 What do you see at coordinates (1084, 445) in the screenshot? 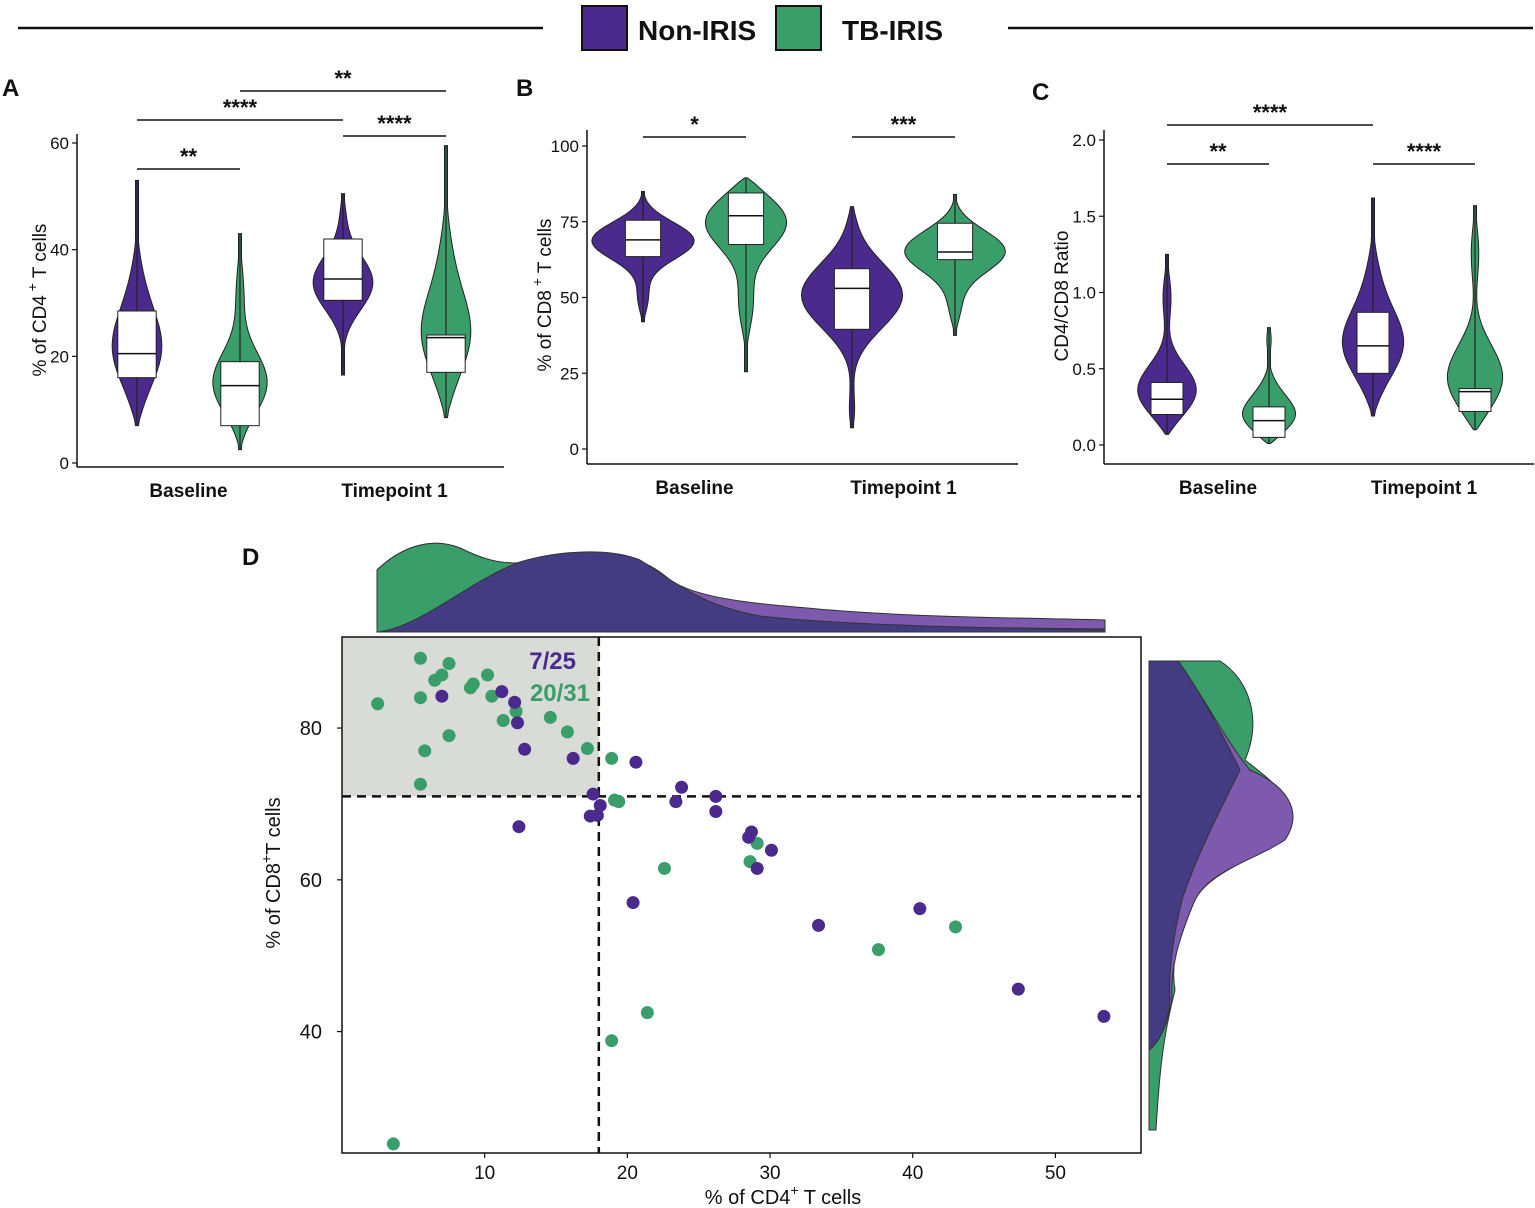
I see `y-tick-label: 0.0` at bounding box center [1084, 445].